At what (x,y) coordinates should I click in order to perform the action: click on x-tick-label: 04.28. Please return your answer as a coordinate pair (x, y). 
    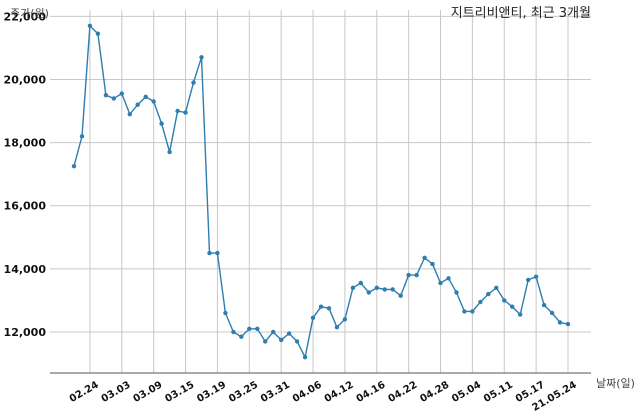
    Looking at the image, I should click on (434, 392).